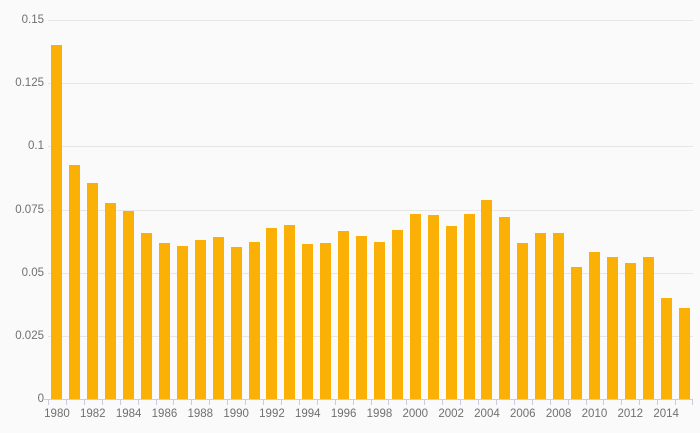  What do you see at coordinates (326, 320) in the screenshot?
I see `bar-1995` at bounding box center [326, 320].